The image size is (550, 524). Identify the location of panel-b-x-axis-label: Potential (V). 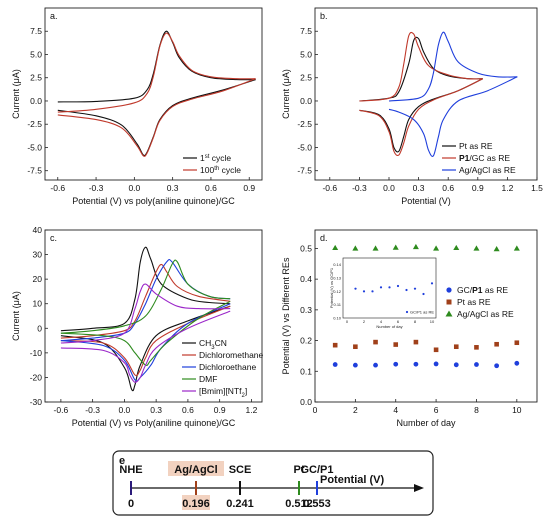
(426, 201).